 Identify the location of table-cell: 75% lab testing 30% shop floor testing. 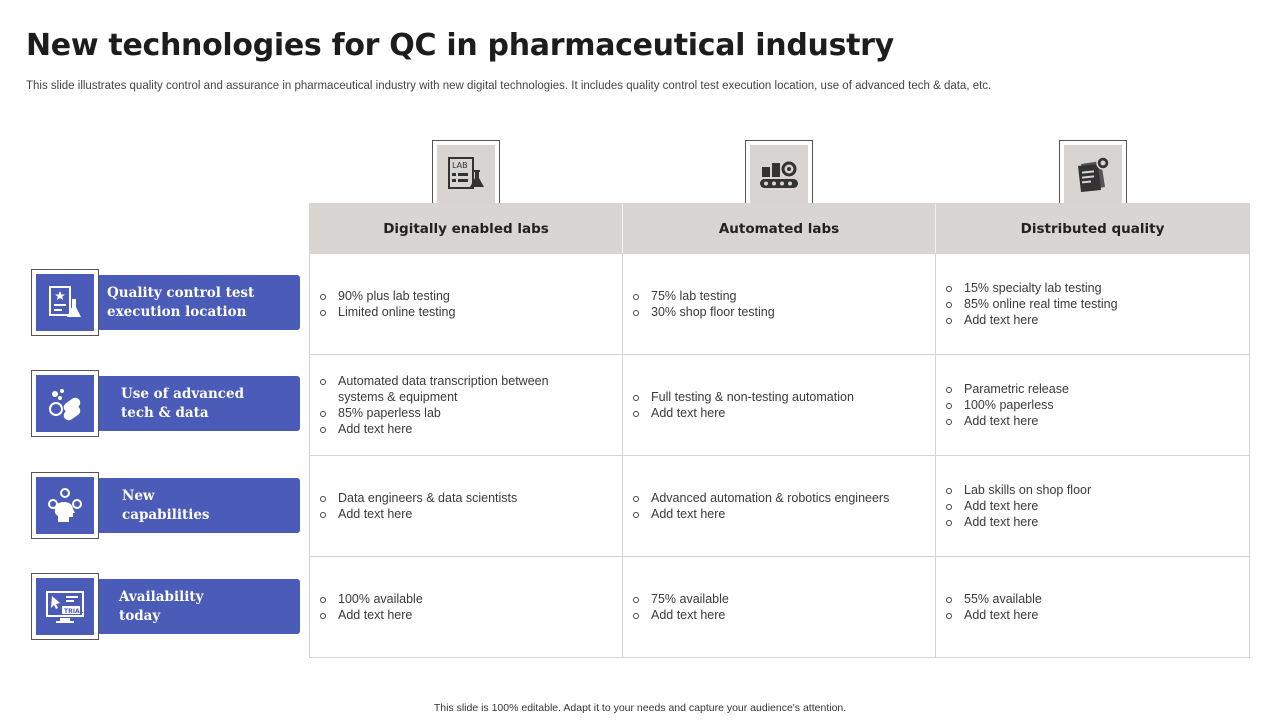
(779, 303).